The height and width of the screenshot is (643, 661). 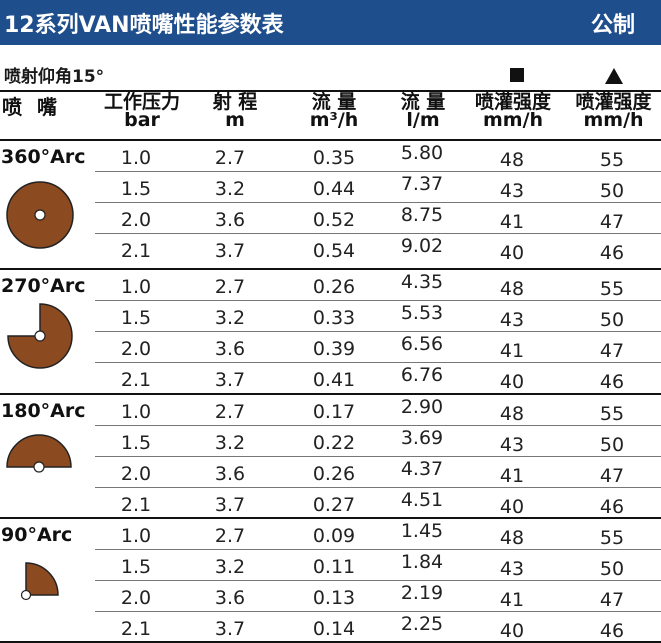 I want to click on flow-m3-cell: 0.13, so click(x=334, y=598).